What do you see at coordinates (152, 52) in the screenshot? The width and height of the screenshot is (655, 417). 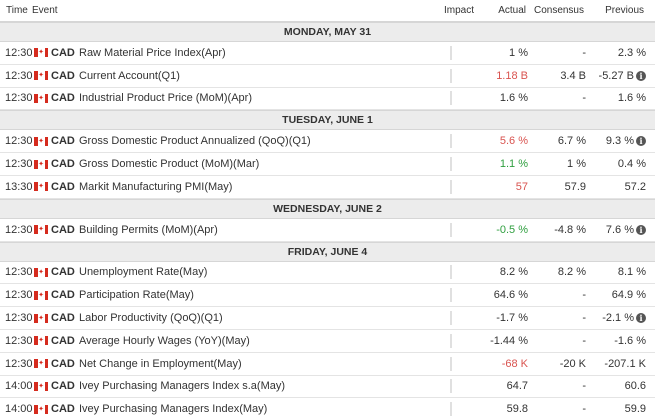 I see `event-name: Raw Material Price Index(Apr)` at bounding box center [152, 52].